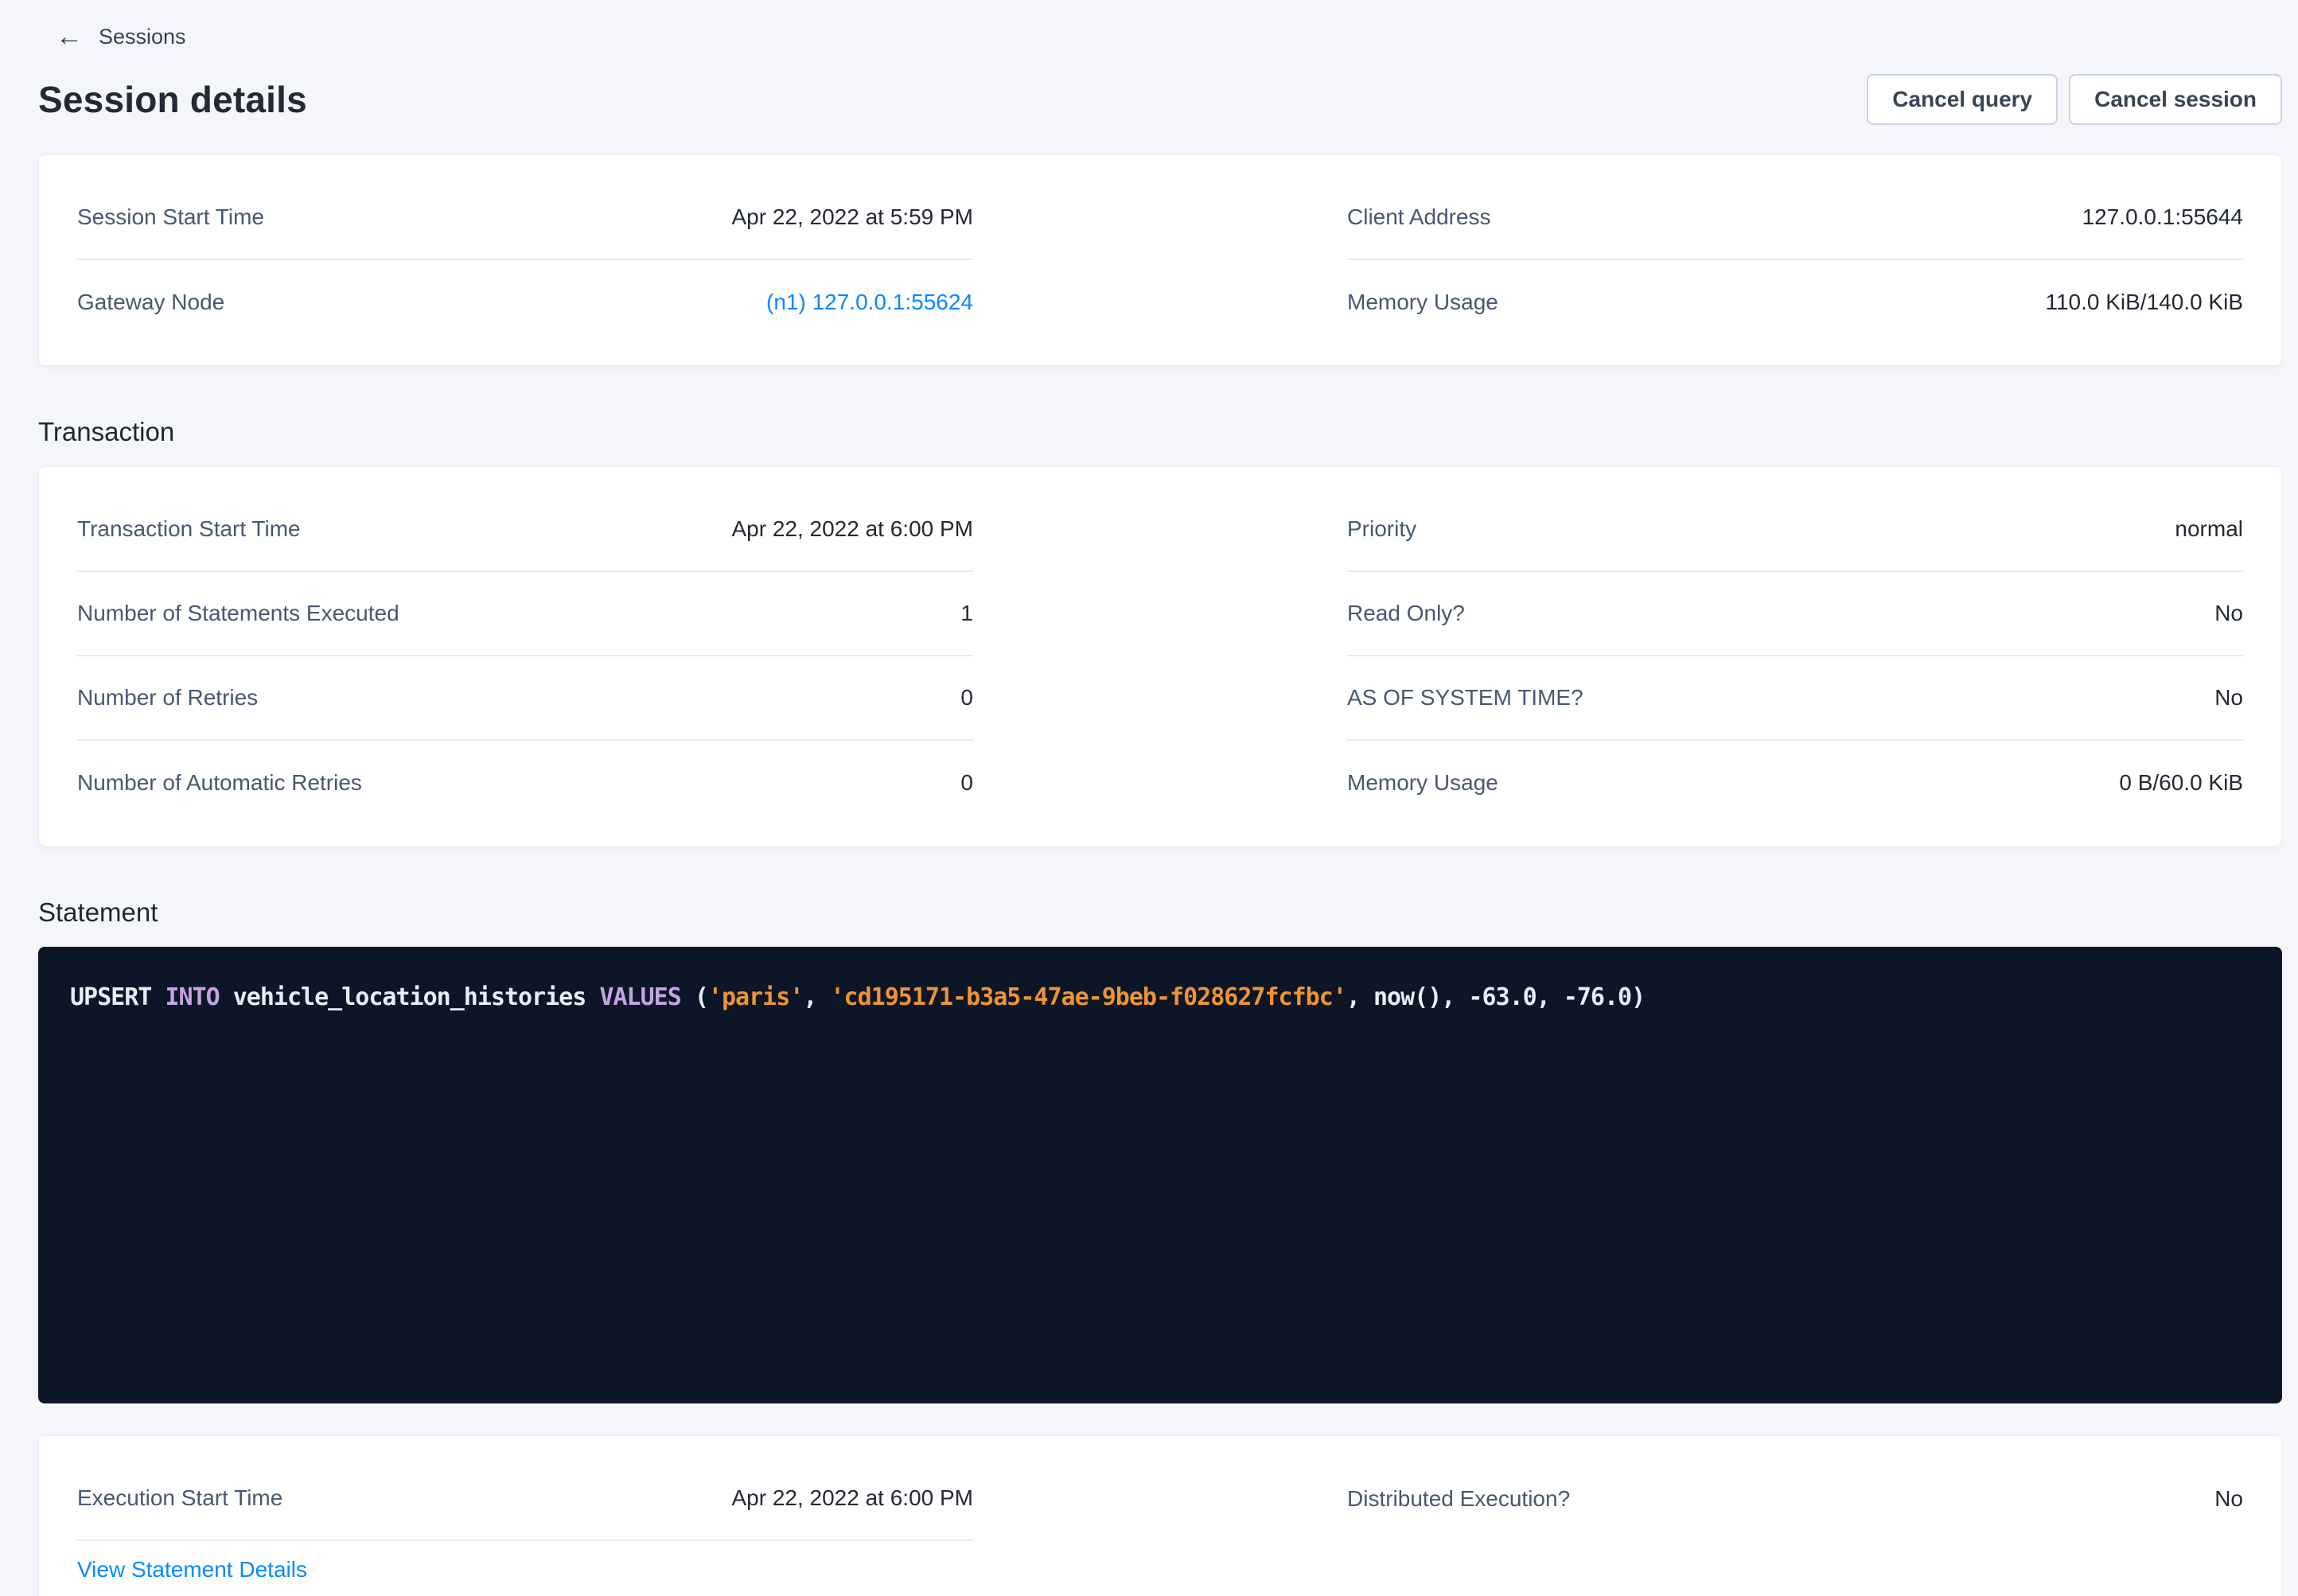 The width and height of the screenshot is (2298, 1596). Describe the element at coordinates (640, 997) in the screenshot. I see `sql-token-keyword: VALUES` at that location.